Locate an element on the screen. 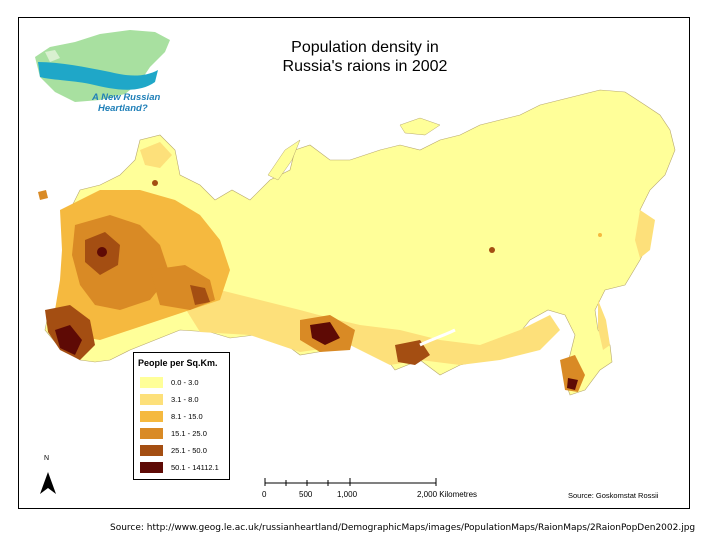 This screenshot has width=720, height=540. legend-title: People per Sq.Km. is located at coordinates (178, 363).